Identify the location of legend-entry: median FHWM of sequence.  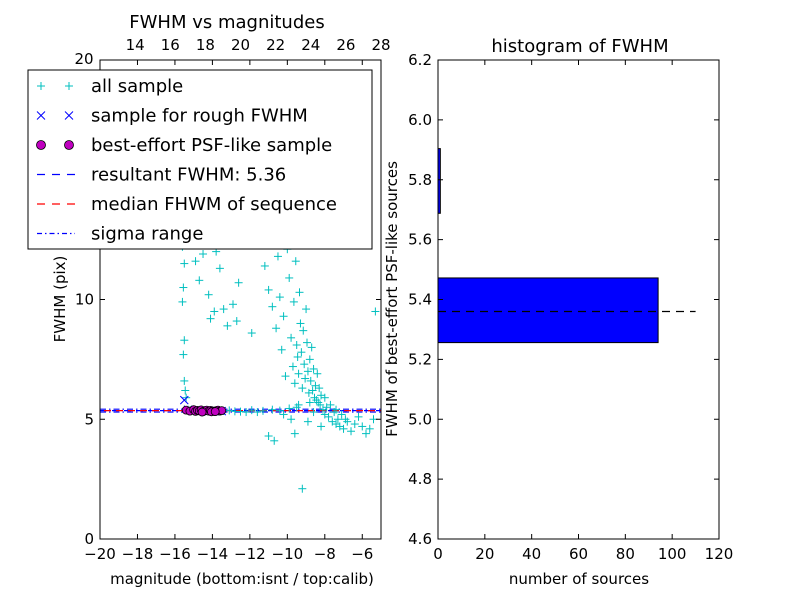
(187, 204).